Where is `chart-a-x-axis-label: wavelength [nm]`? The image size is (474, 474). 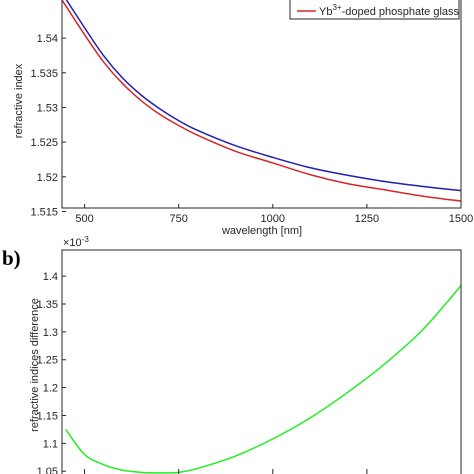
chart-a-x-axis-label: wavelength [nm] is located at coordinates (261, 231).